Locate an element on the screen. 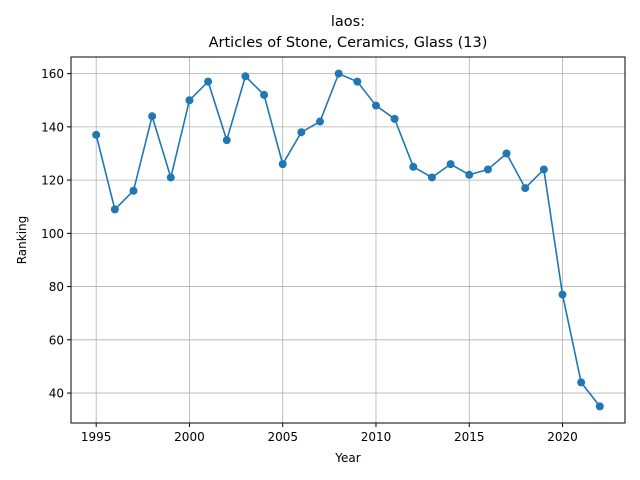  y-tick-label: 100 is located at coordinates (52, 234).